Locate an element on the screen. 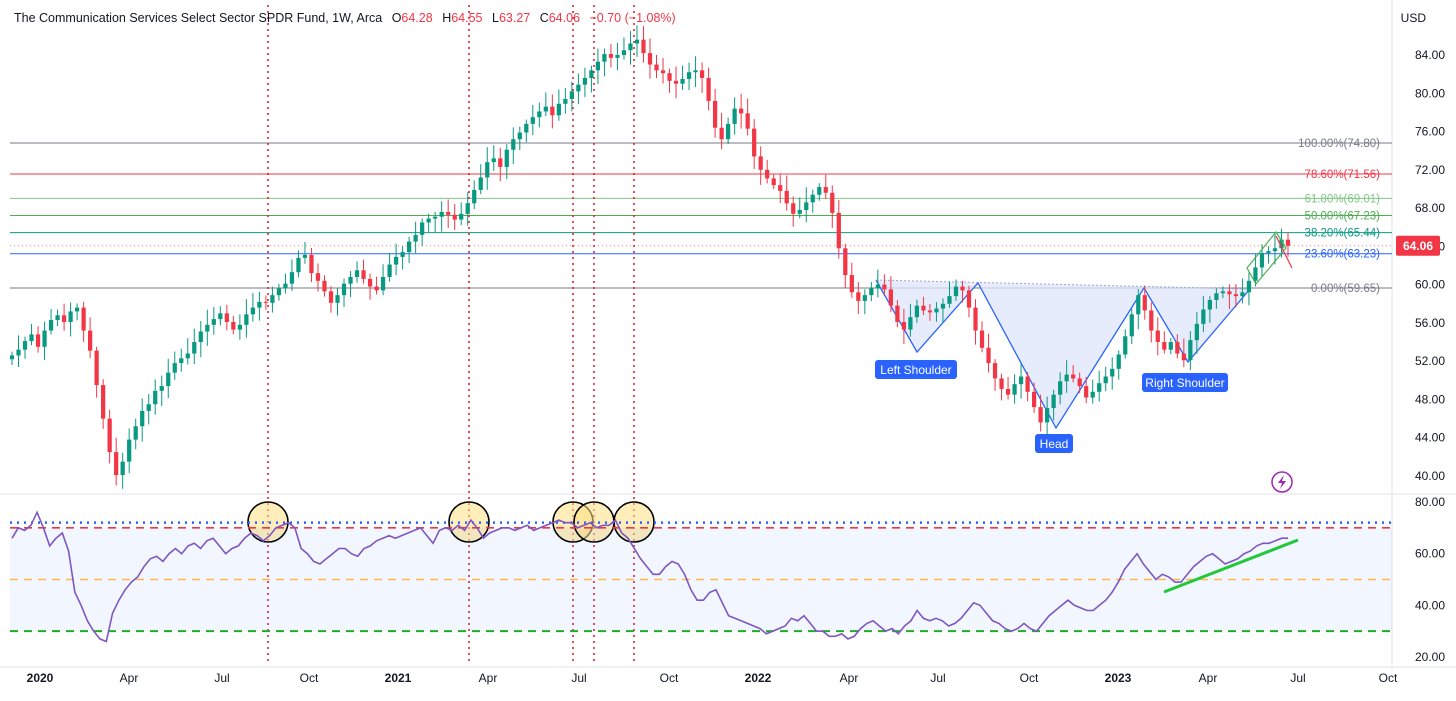 The height and width of the screenshot is (701, 1456). price-tick-label: 76.00 is located at coordinates (1430, 132).